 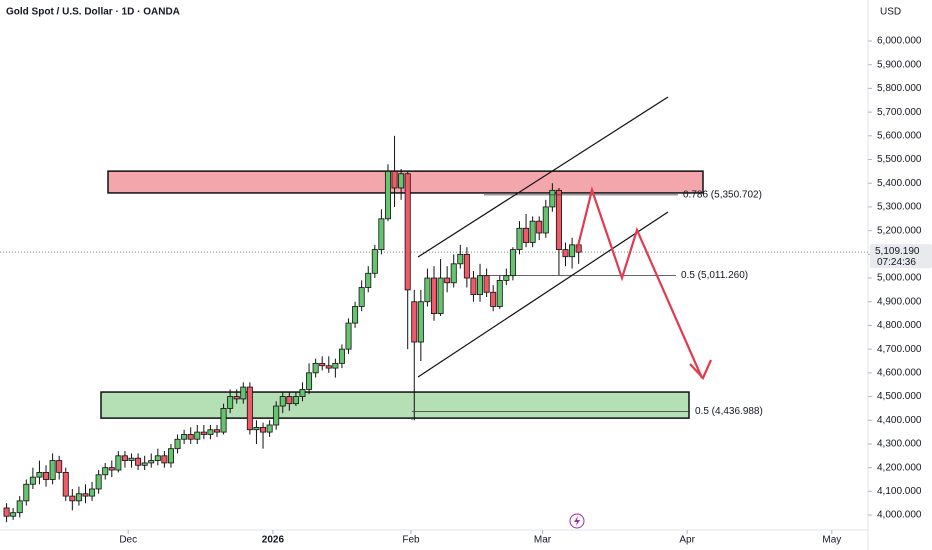 What do you see at coordinates (899, 88) in the screenshot?
I see `y-tick-label: 5,800.000` at bounding box center [899, 88].